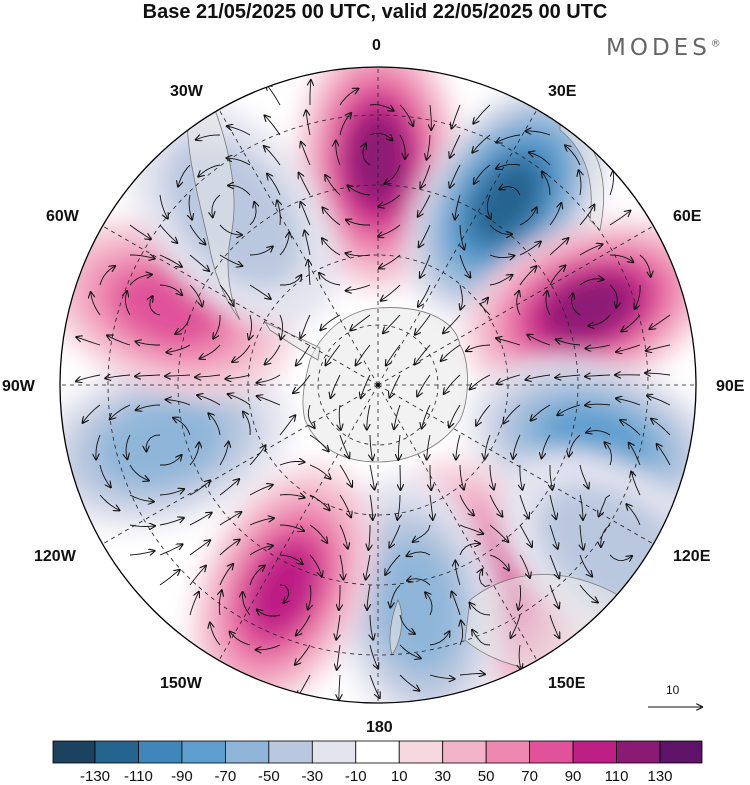 The height and width of the screenshot is (785, 750). I want to click on lon-label-120e: 120E, so click(691, 557).